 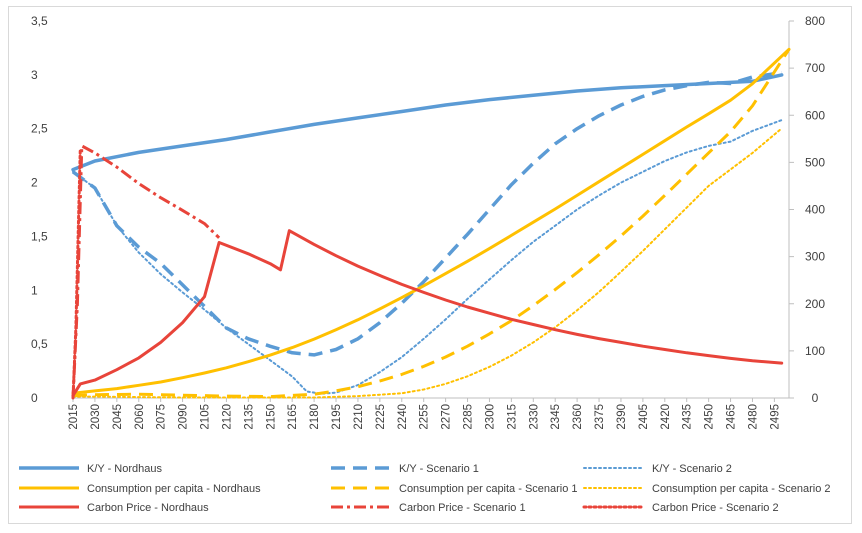 What do you see at coordinates (439, 469) in the screenshot?
I see `legend-label-1: K/Y - Scenario 1` at bounding box center [439, 469].